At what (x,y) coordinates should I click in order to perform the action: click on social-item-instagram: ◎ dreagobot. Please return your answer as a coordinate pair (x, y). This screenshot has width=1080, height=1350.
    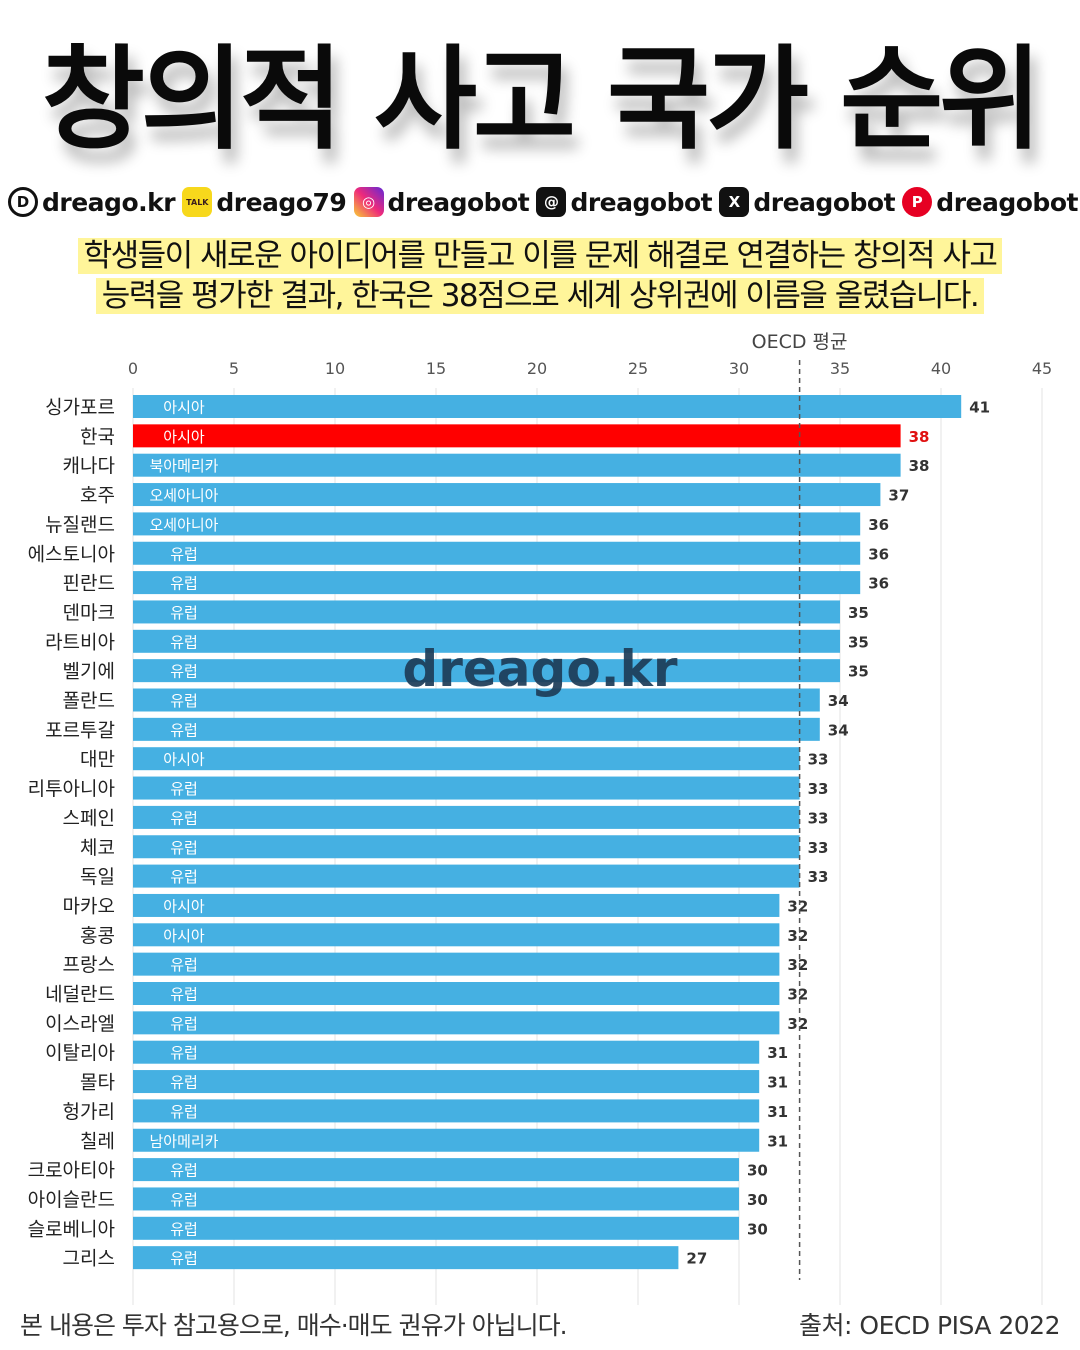
    Looking at the image, I should click on (441, 202).